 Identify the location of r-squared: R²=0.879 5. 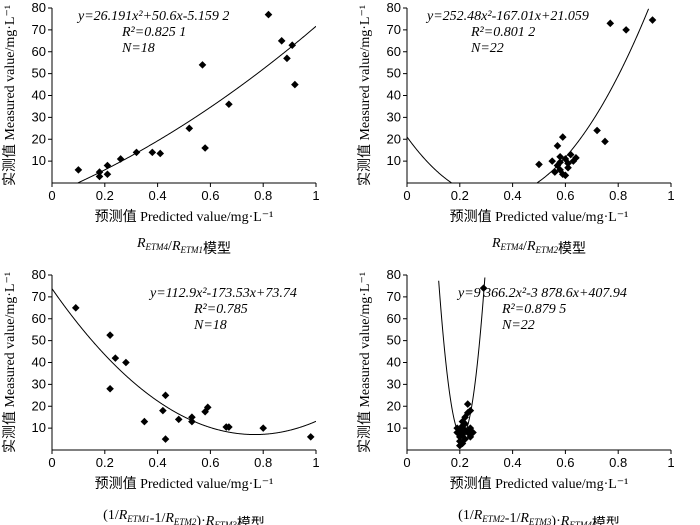
(533, 309).